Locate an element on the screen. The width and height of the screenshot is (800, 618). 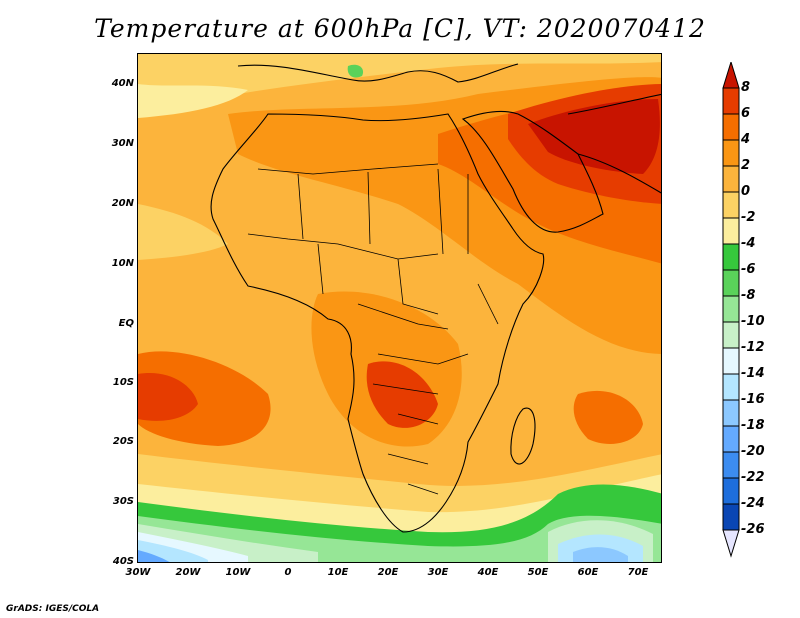
lat-label-30s: 30S is located at coordinates (123, 501).